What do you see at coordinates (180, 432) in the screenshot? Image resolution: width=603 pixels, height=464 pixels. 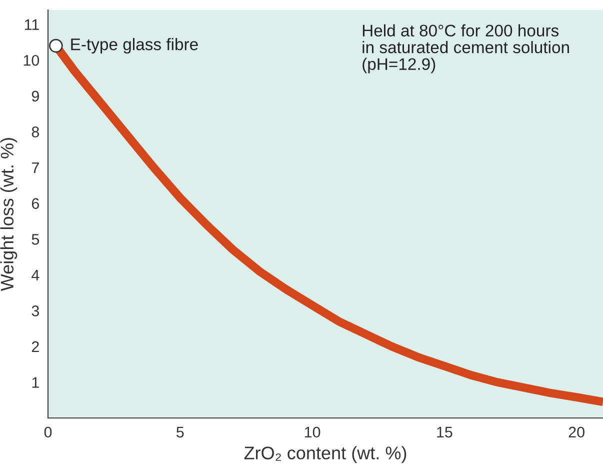 I see `x-tick-label: 5` at bounding box center [180, 432].